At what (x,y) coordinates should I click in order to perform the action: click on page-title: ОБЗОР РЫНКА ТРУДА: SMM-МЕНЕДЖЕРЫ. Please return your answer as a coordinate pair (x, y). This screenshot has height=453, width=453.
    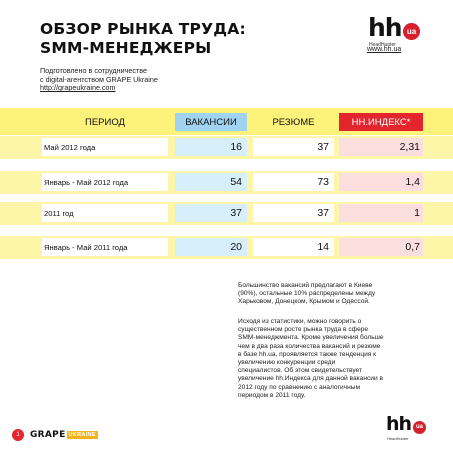
    Looking at the image, I should click on (143, 39).